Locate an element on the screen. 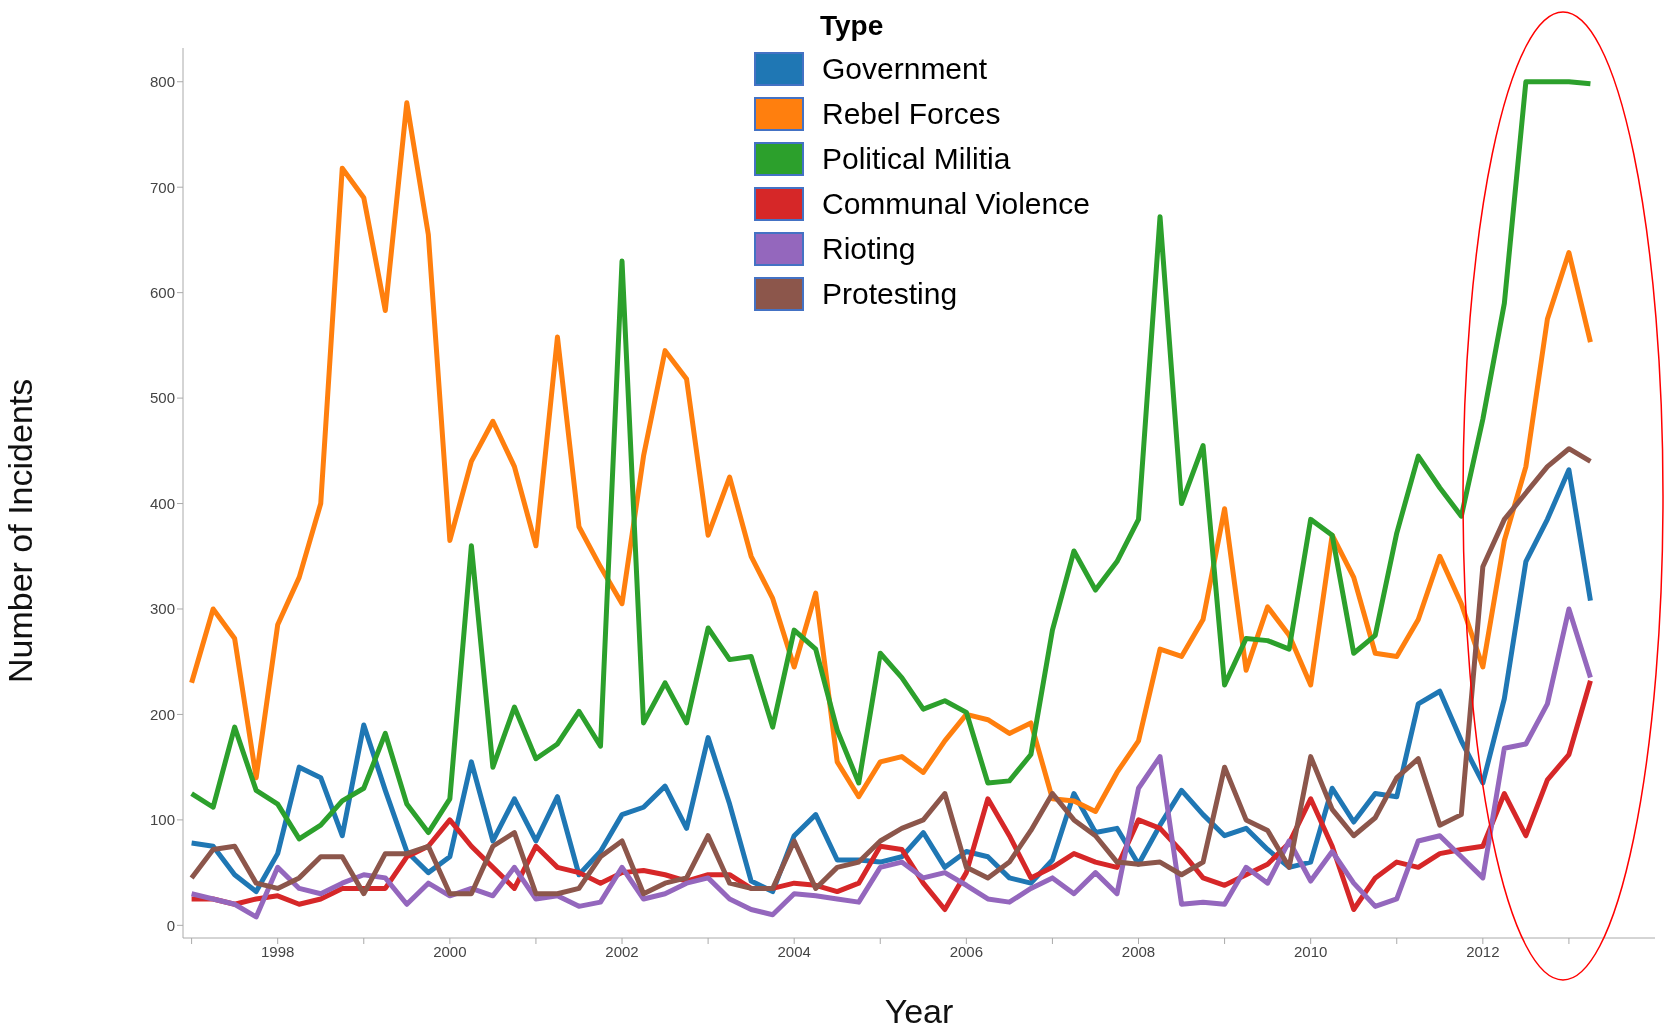 This screenshot has width=1671, height=1036. y-tick-label: 700 is located at coordinates (162, 187).